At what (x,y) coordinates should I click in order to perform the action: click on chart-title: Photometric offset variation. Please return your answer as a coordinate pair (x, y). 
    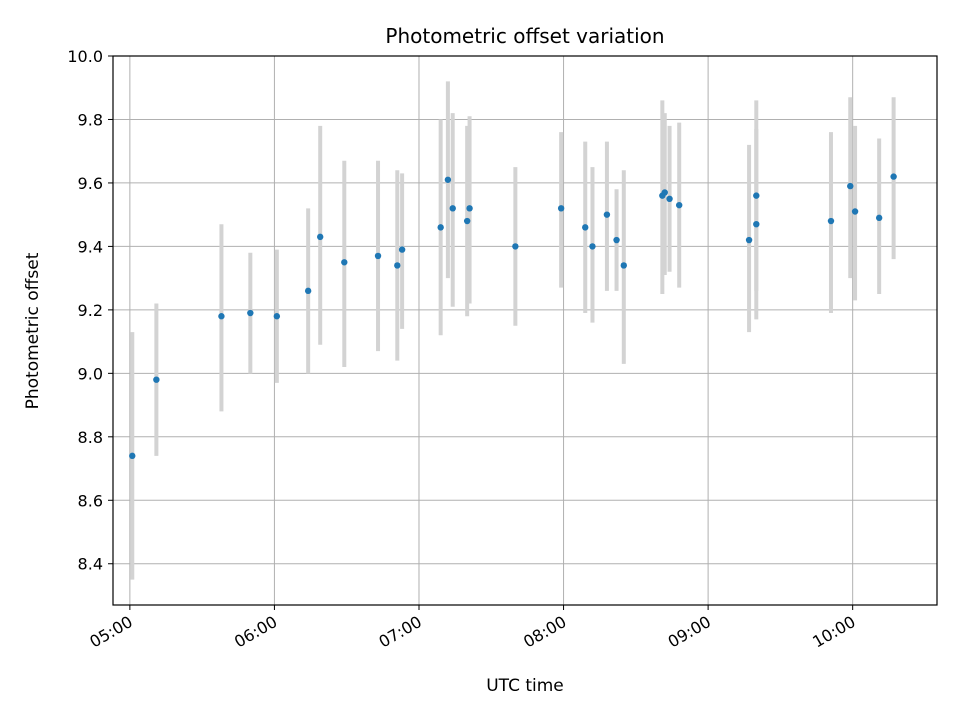
    Looking at the image, I should click on (524, 36).